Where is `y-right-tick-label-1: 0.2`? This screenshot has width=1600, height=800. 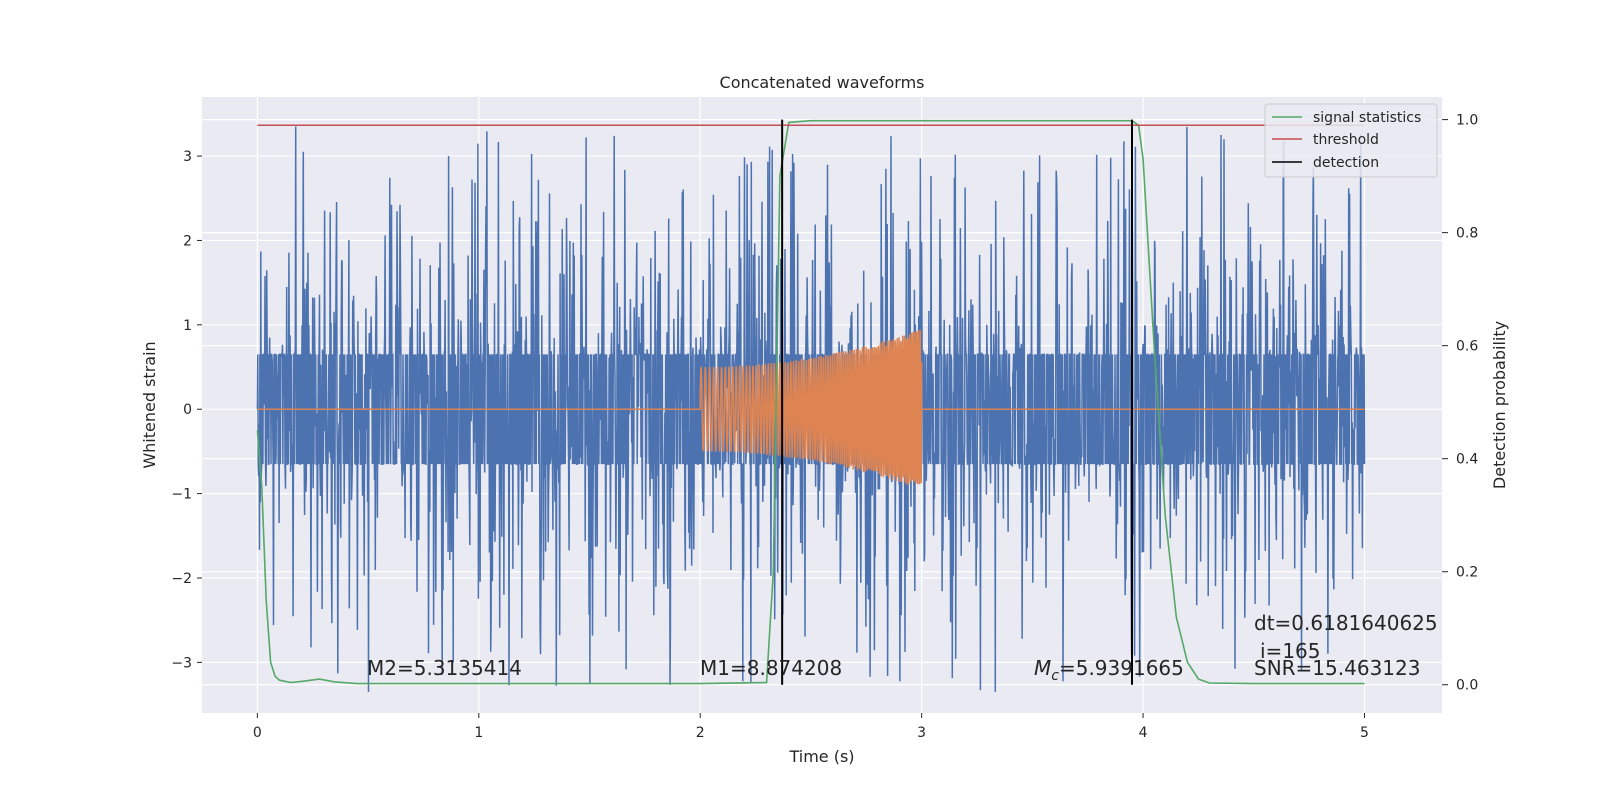
y-right-tick-label-1: 0.2 is located at coordinates (1467, 573).